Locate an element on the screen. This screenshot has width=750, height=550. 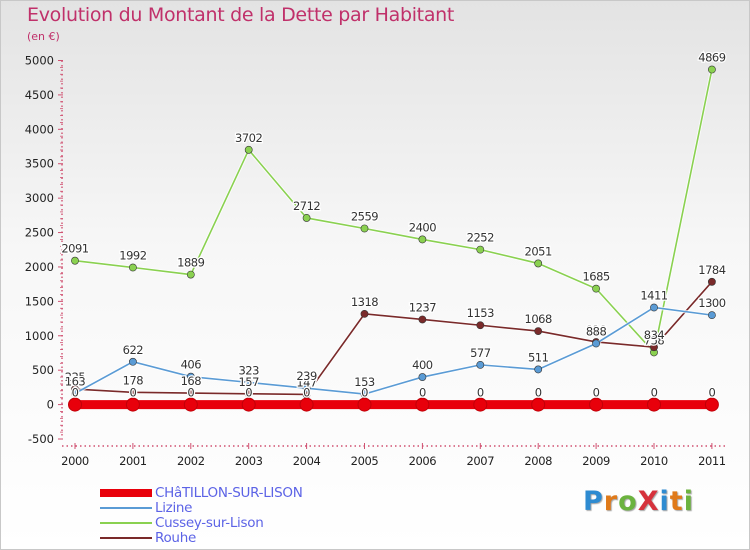
x-tick-label: 2008 is located at coordinates (538, 461).